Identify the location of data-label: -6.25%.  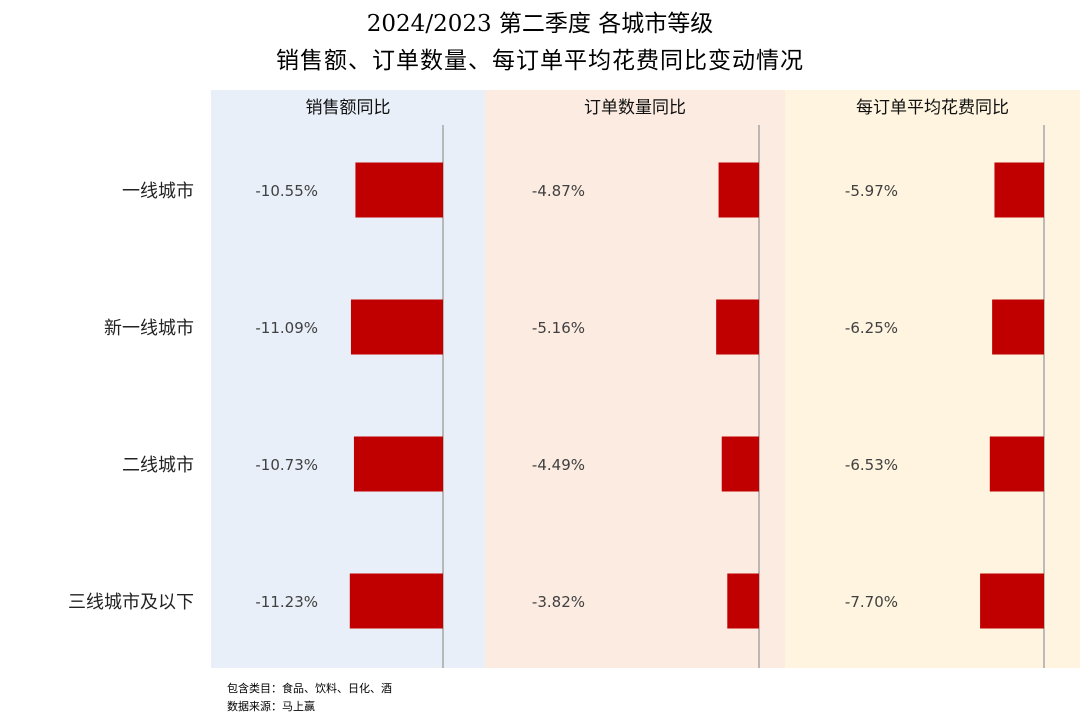
(871, 328).